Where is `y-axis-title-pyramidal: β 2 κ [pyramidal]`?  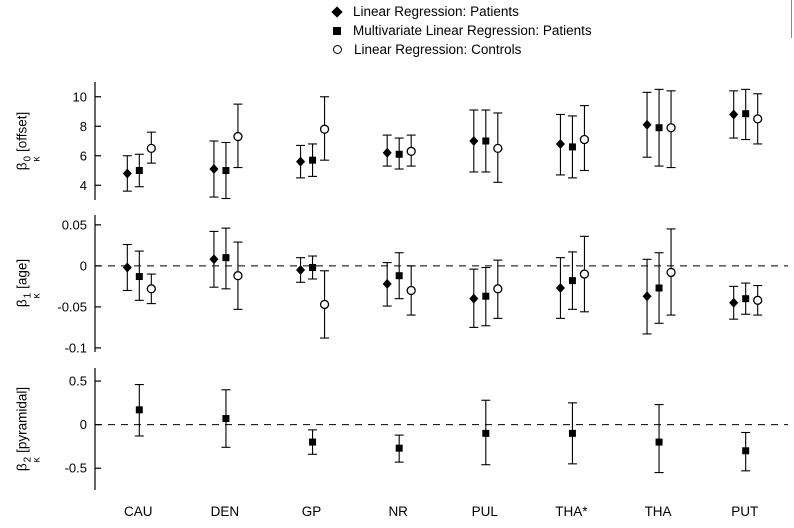
y-axis-title-pyramidal: β 2 κ [pyramidal] is located at coordinates (28, 429).